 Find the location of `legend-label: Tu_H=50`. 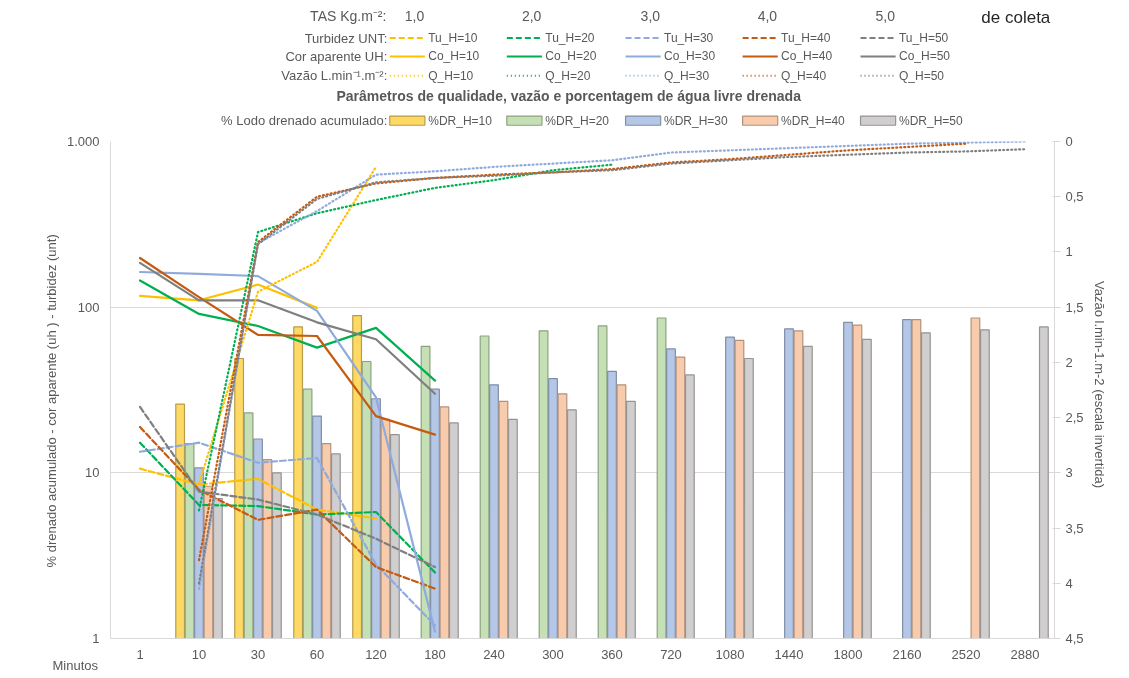

legend-label: Tu_H=50 is located at coordinates (923, 38).